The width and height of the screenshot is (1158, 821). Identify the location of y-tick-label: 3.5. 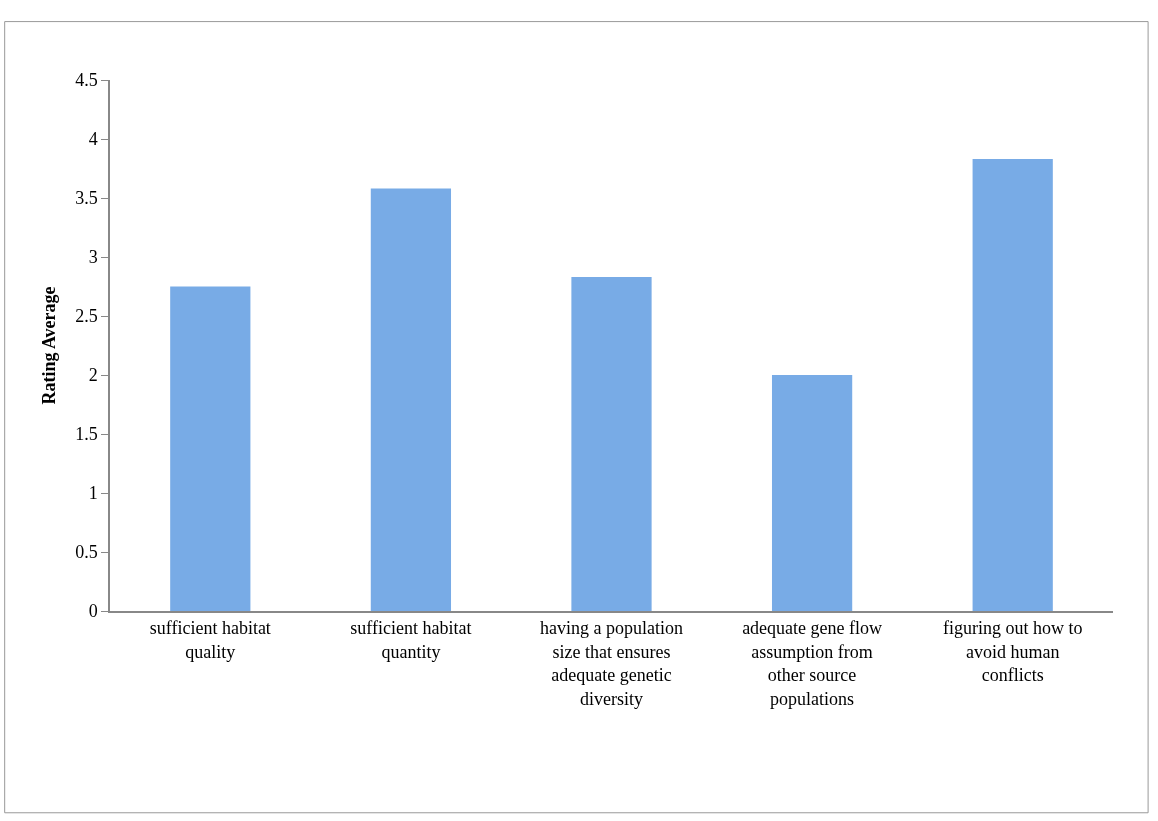
(86, 198).